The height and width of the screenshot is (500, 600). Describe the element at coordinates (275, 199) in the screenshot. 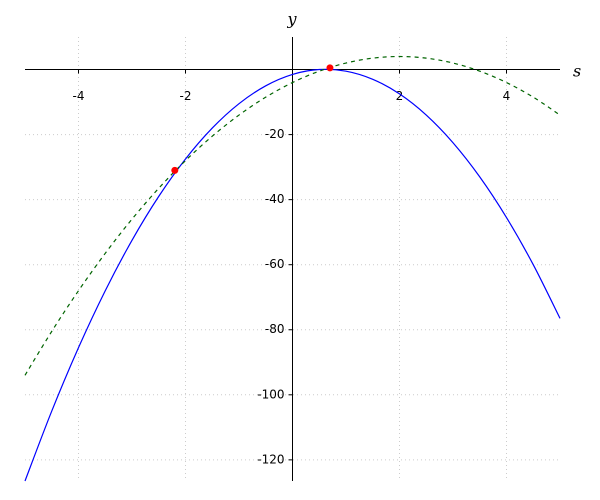

I see `y-tick-label: -40` at that location.